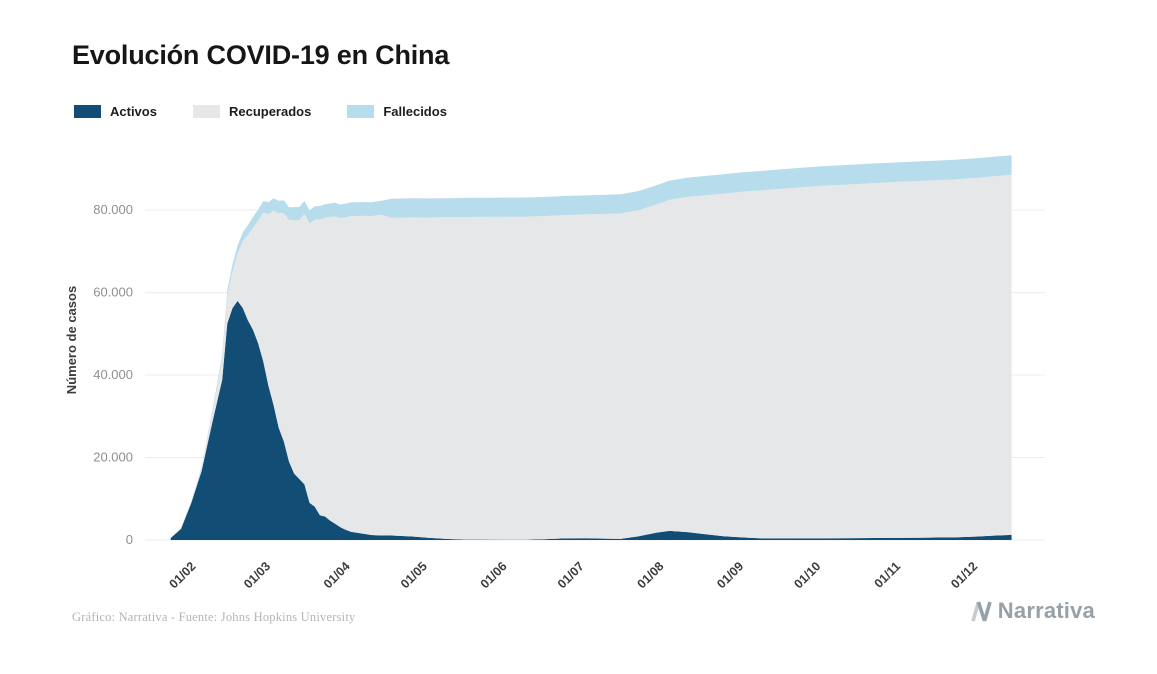 The width and height of the screenshot is (1157, 674). What do you see at coordinates (113, 209) in the screenshot?
I see `svg-text: 80.000` at bounding box center [113, 209].